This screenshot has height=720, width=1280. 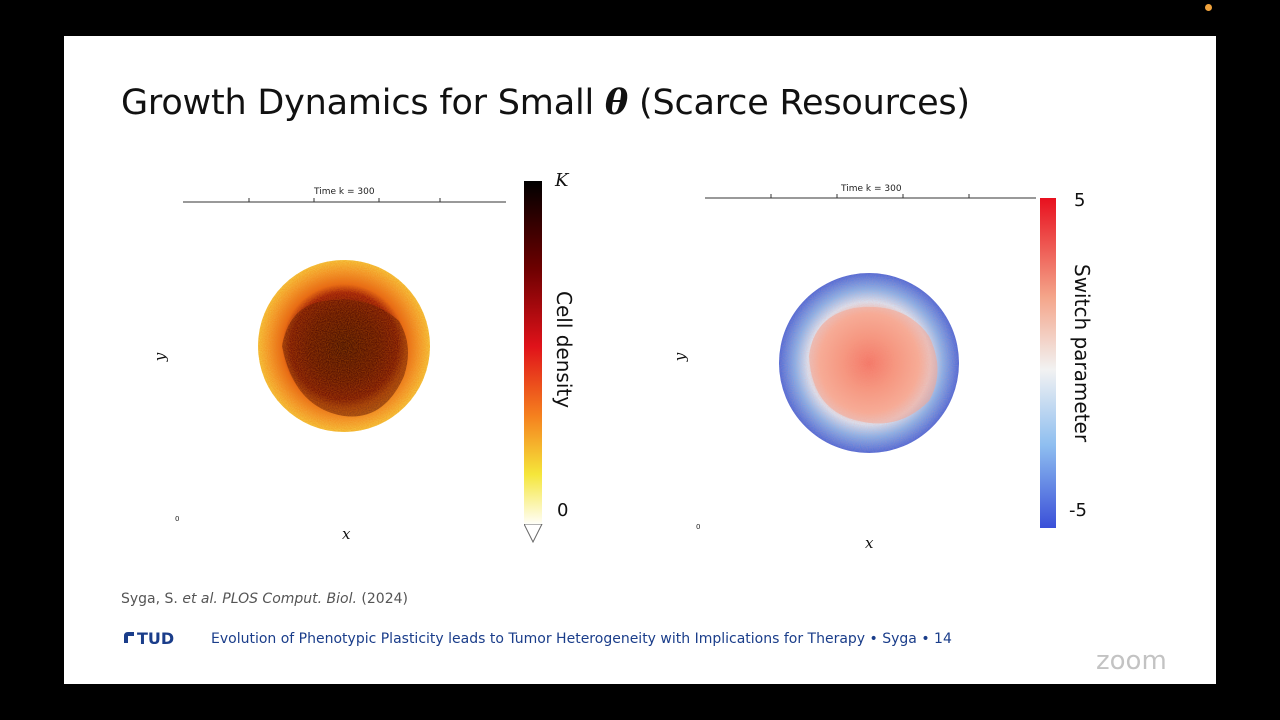 I want to click on citation-etal: et al., so click(x=200, y=599).